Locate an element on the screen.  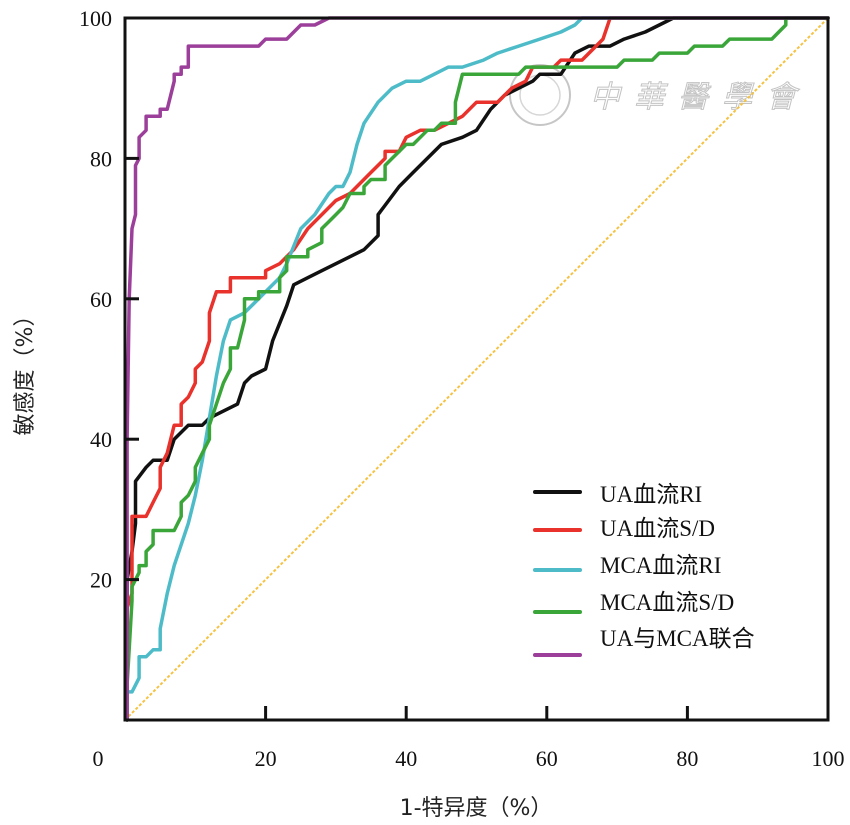
x-axis: 0 20 40 60 80 100 is located at coordinates (469, 738).